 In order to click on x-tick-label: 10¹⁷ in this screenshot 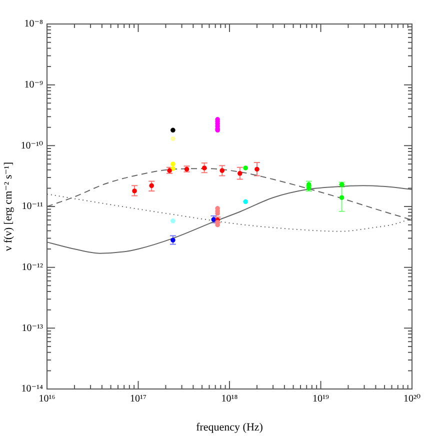, I will do `click(139, 399)`.